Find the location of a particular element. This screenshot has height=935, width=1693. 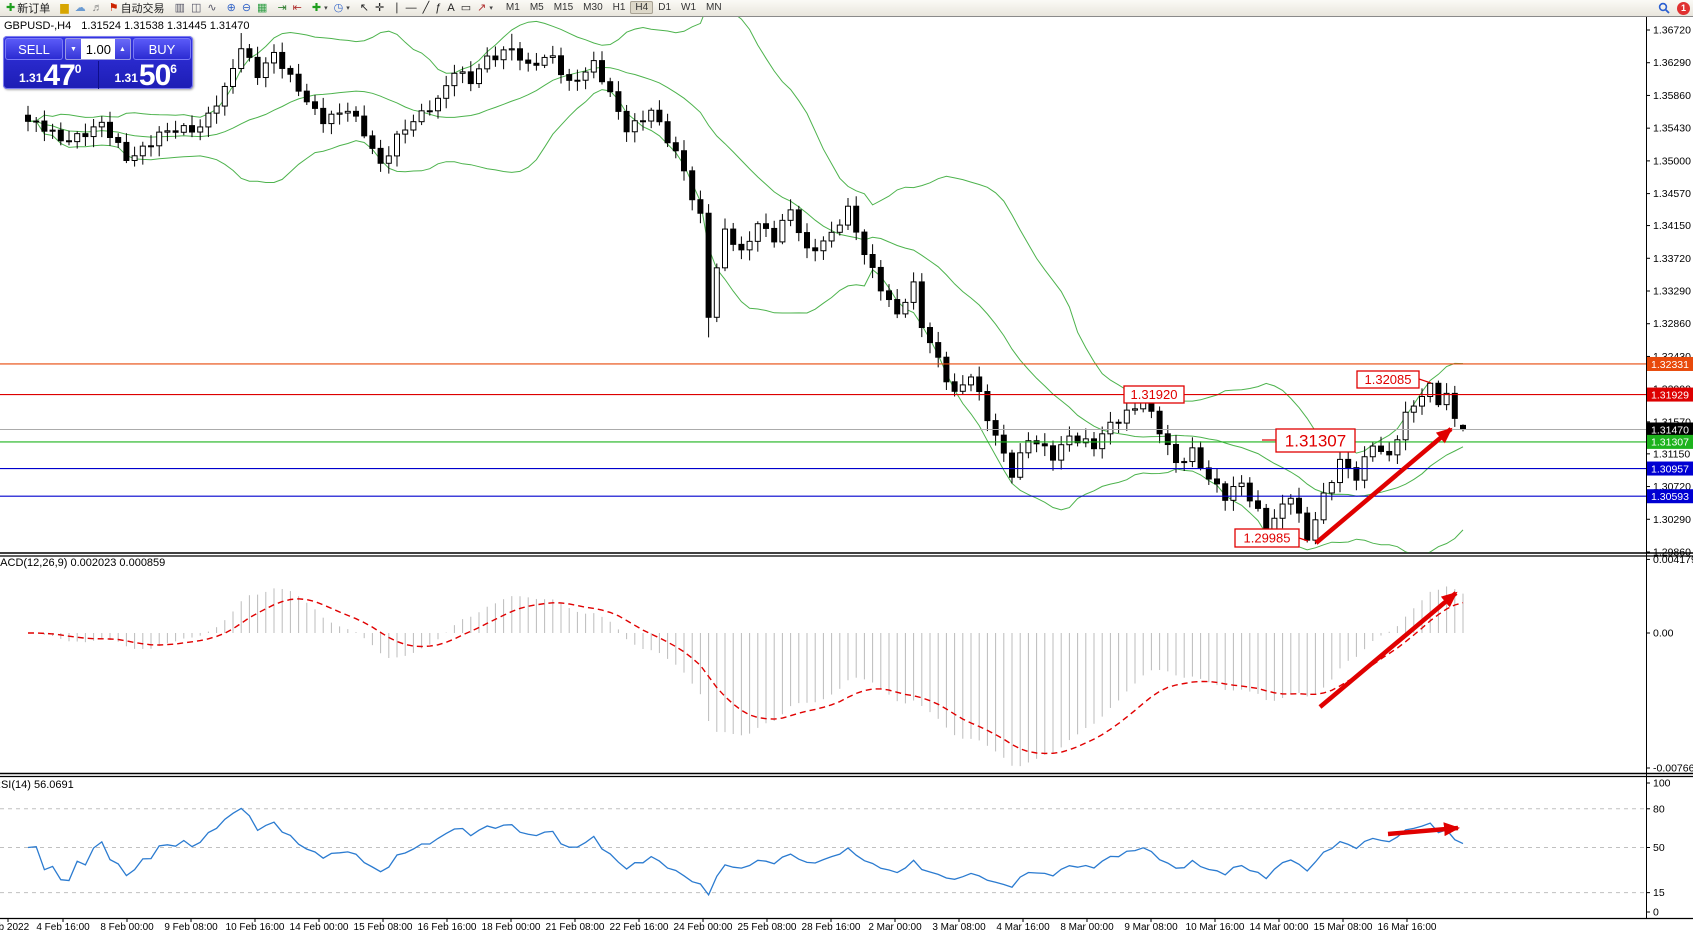

cloud-button: ☁ is located at coordinates (80, 8).